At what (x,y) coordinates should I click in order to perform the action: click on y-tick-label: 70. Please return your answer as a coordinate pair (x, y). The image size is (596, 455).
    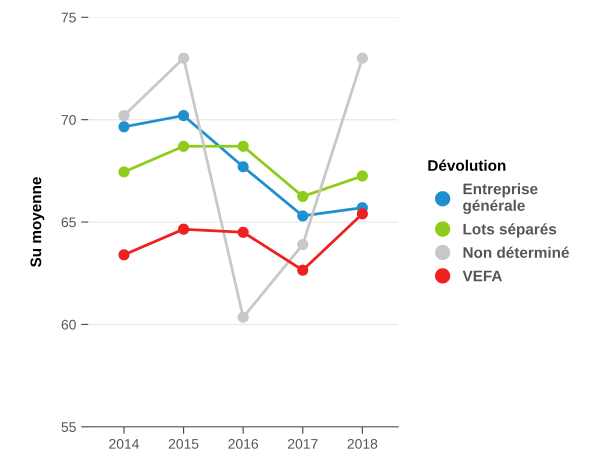
    Looking at the image, I should click on (69, 120).